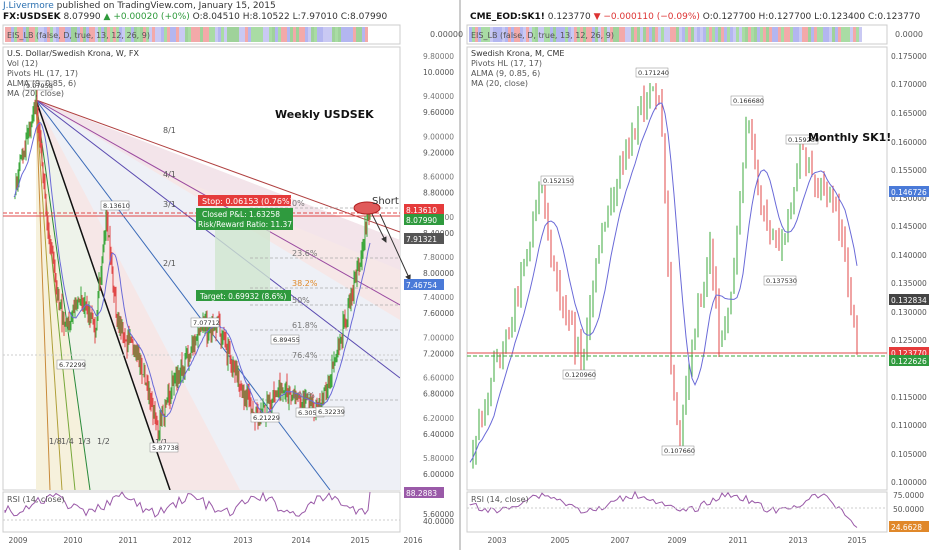 The height and width of the screenshot is (550, 932). What do you see at coordinates (797, 540) in the screenshot?
I see `right-year: 2013` at bounding box center [797, 540].